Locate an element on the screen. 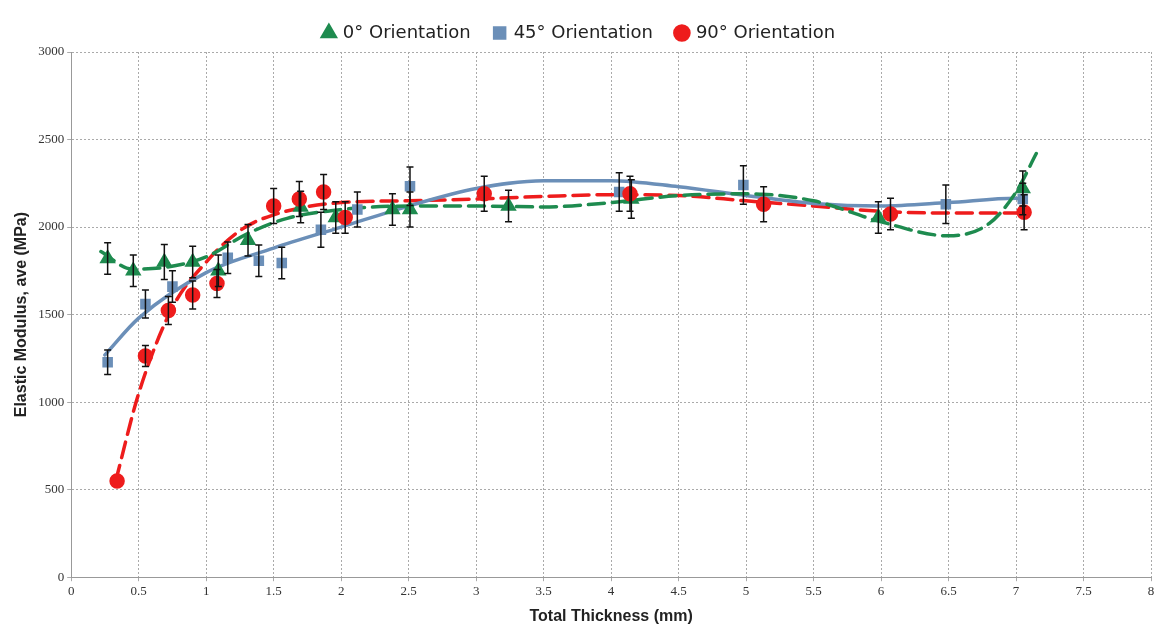 This screenshot has height=636, width=1165. y-axis-title: Elastic Modulus, ave (MPa) is located at coordinates (21, 314).